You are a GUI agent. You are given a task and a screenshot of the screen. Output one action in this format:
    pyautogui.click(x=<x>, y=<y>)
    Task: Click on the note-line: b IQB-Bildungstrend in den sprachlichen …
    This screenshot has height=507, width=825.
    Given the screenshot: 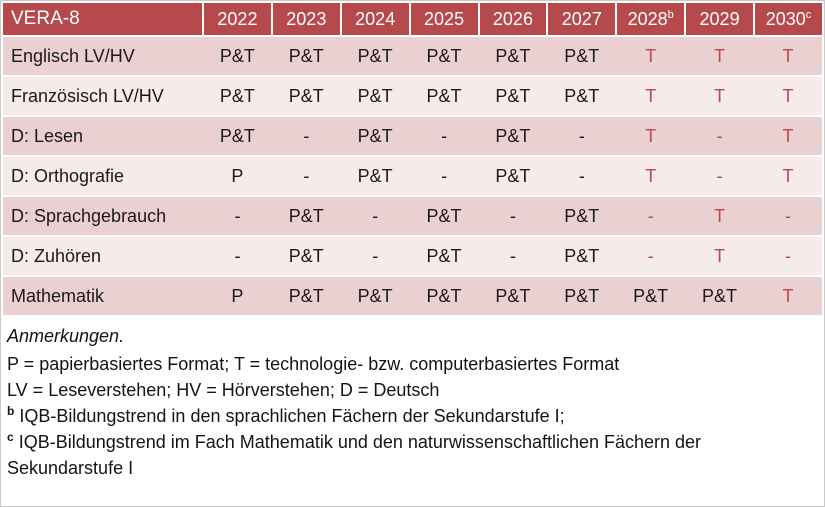 What is the action you would take?
    pyautogui.click(x=286, y=415)
    